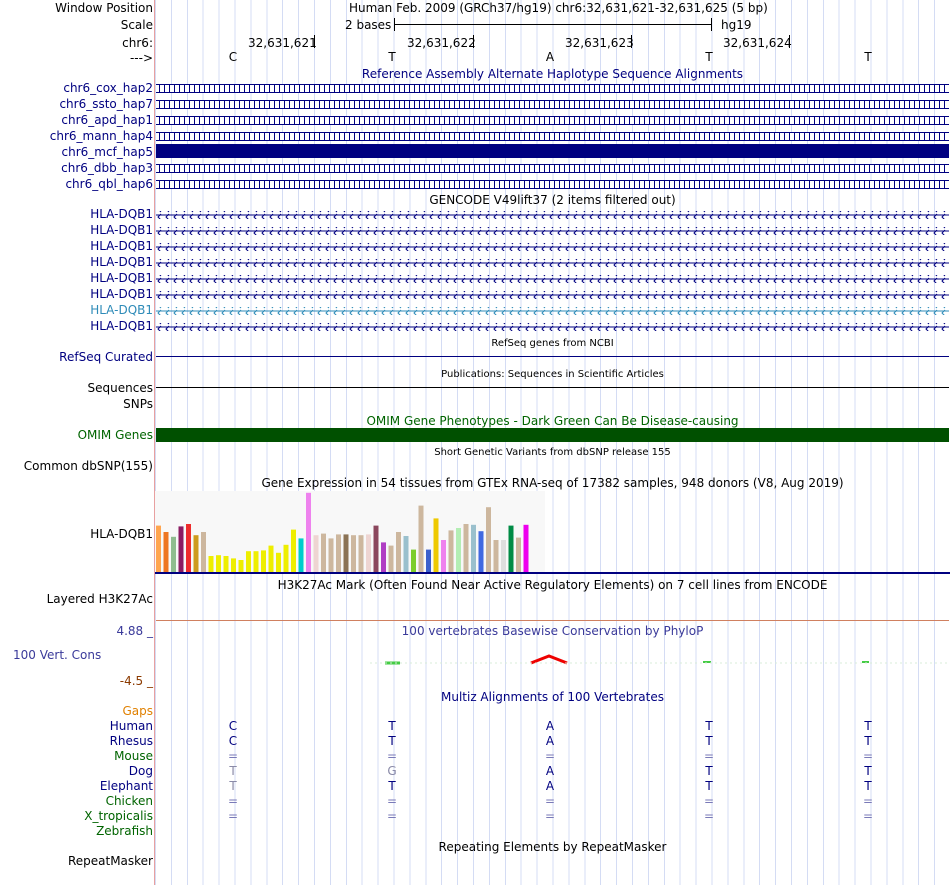  What do you see at coordinates (709, 816) in the screenshot?
I see `multiz-base: =` at bounding box center [709, 816].